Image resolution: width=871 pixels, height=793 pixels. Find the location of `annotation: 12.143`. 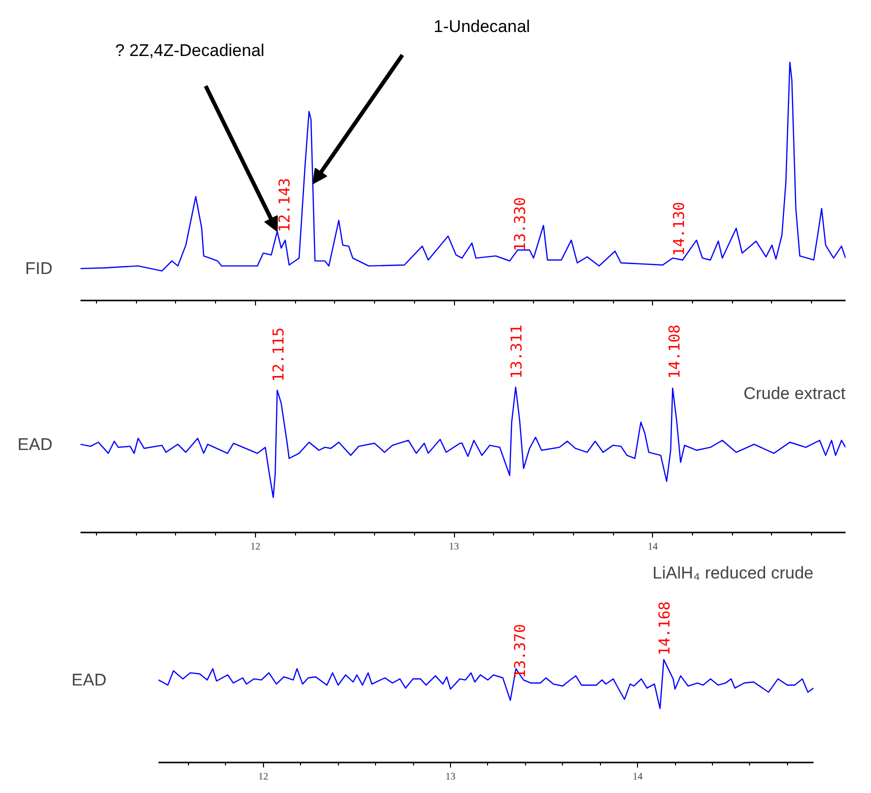

annotation: 12.143 is located at coordinates (284, 205).